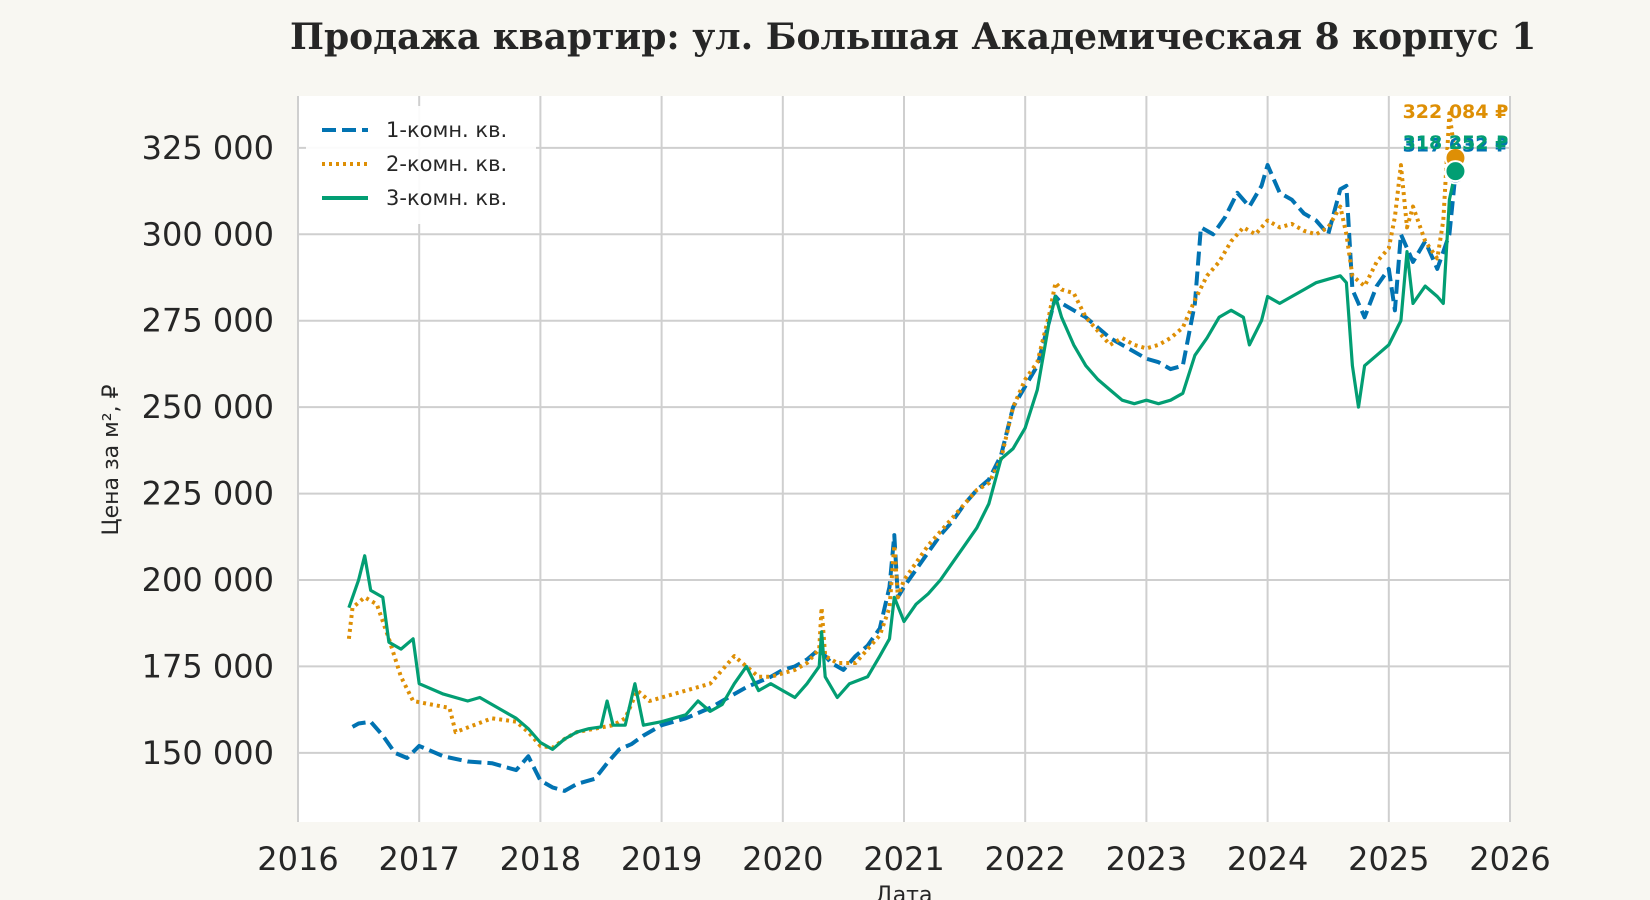  I want to click on x-tick-2021: 2021, so click(903, 859).